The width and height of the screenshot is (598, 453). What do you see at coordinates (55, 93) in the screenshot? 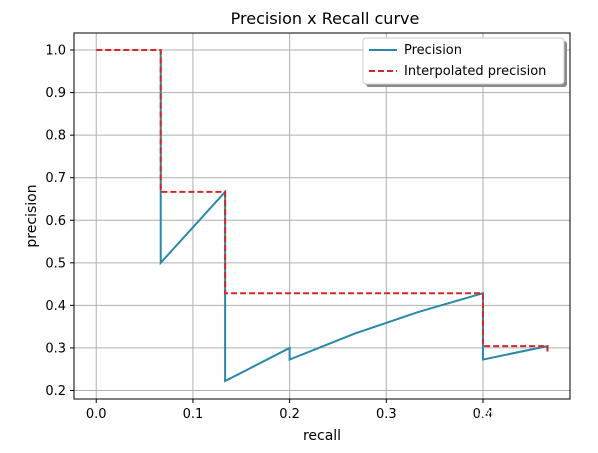
I see `y-tick-label: 0.9` at bounding box center [55, 93].